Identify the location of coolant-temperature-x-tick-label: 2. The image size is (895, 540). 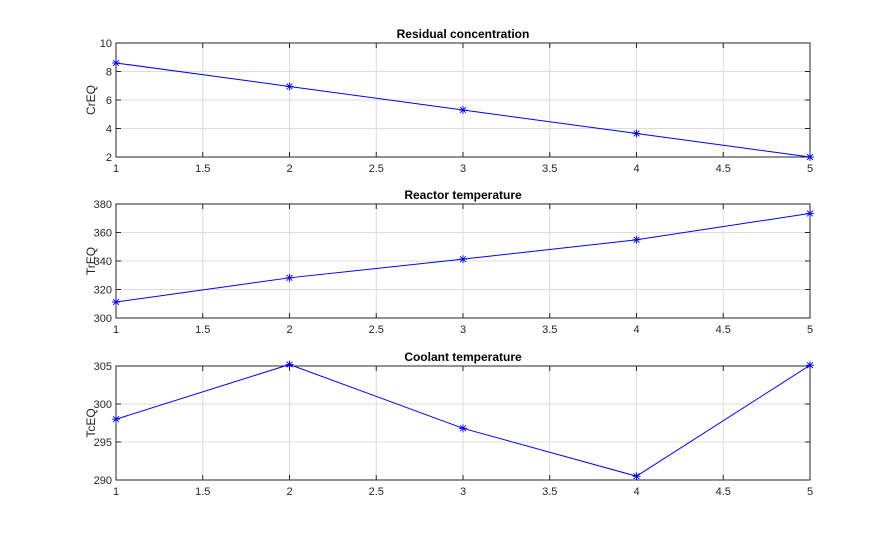
(289, 492).